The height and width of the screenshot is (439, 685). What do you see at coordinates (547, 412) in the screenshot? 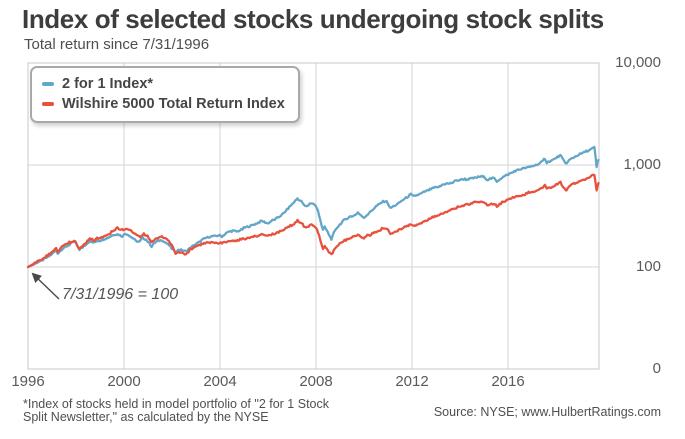
I see `source-credit: Source: NYSE; www.HulbertRatings.com` at bounding box center [547, 412].